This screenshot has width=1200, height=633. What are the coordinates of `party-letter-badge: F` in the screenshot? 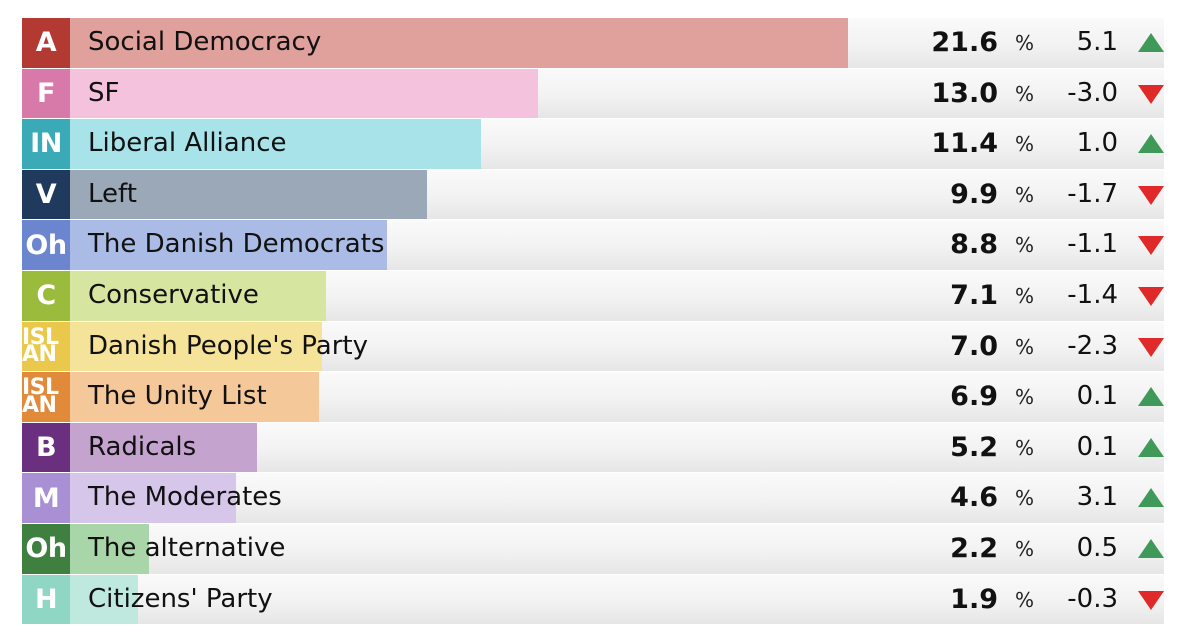 It's located at (46, 93).